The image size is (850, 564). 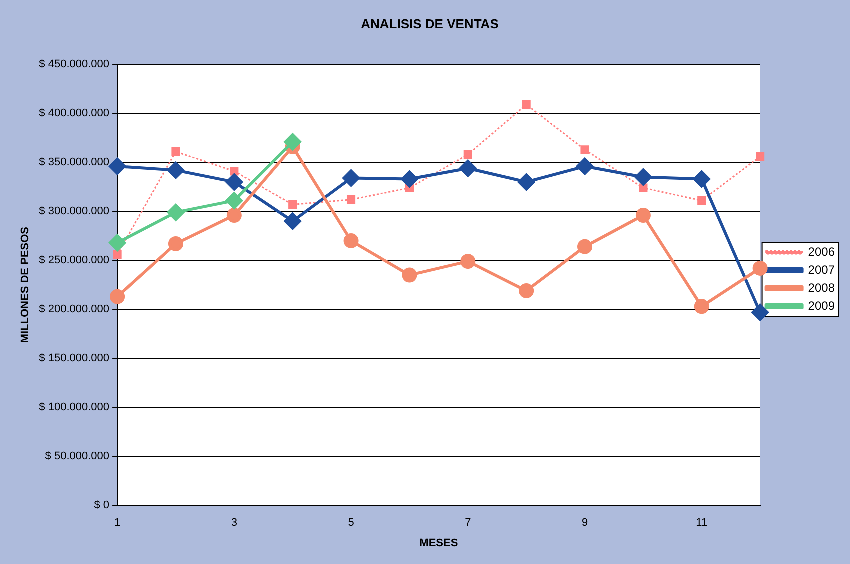 I want to click on legend-label: 2009, so click(x=822, y=305).